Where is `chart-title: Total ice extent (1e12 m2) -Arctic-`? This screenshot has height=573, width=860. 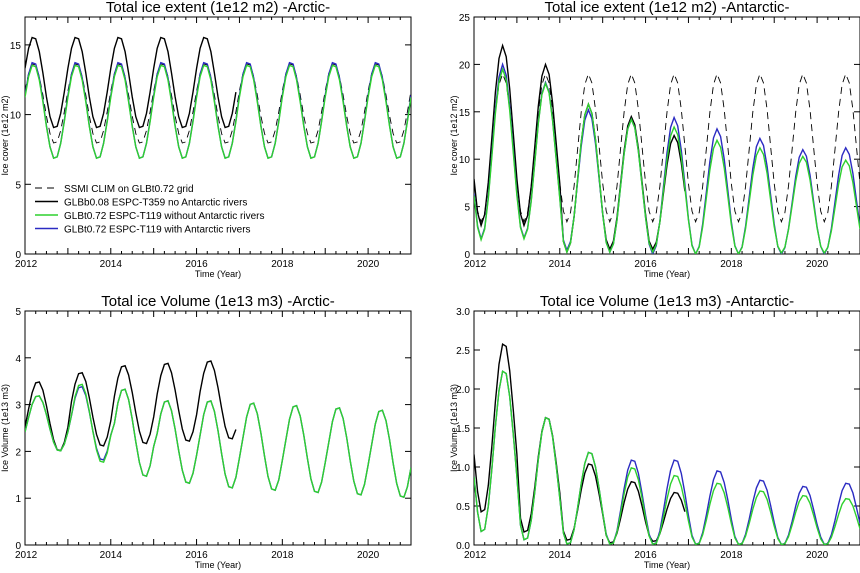 chart-title: Total ice extent (1e12 m2) -Arctic- is located at coordinates (218, 8).